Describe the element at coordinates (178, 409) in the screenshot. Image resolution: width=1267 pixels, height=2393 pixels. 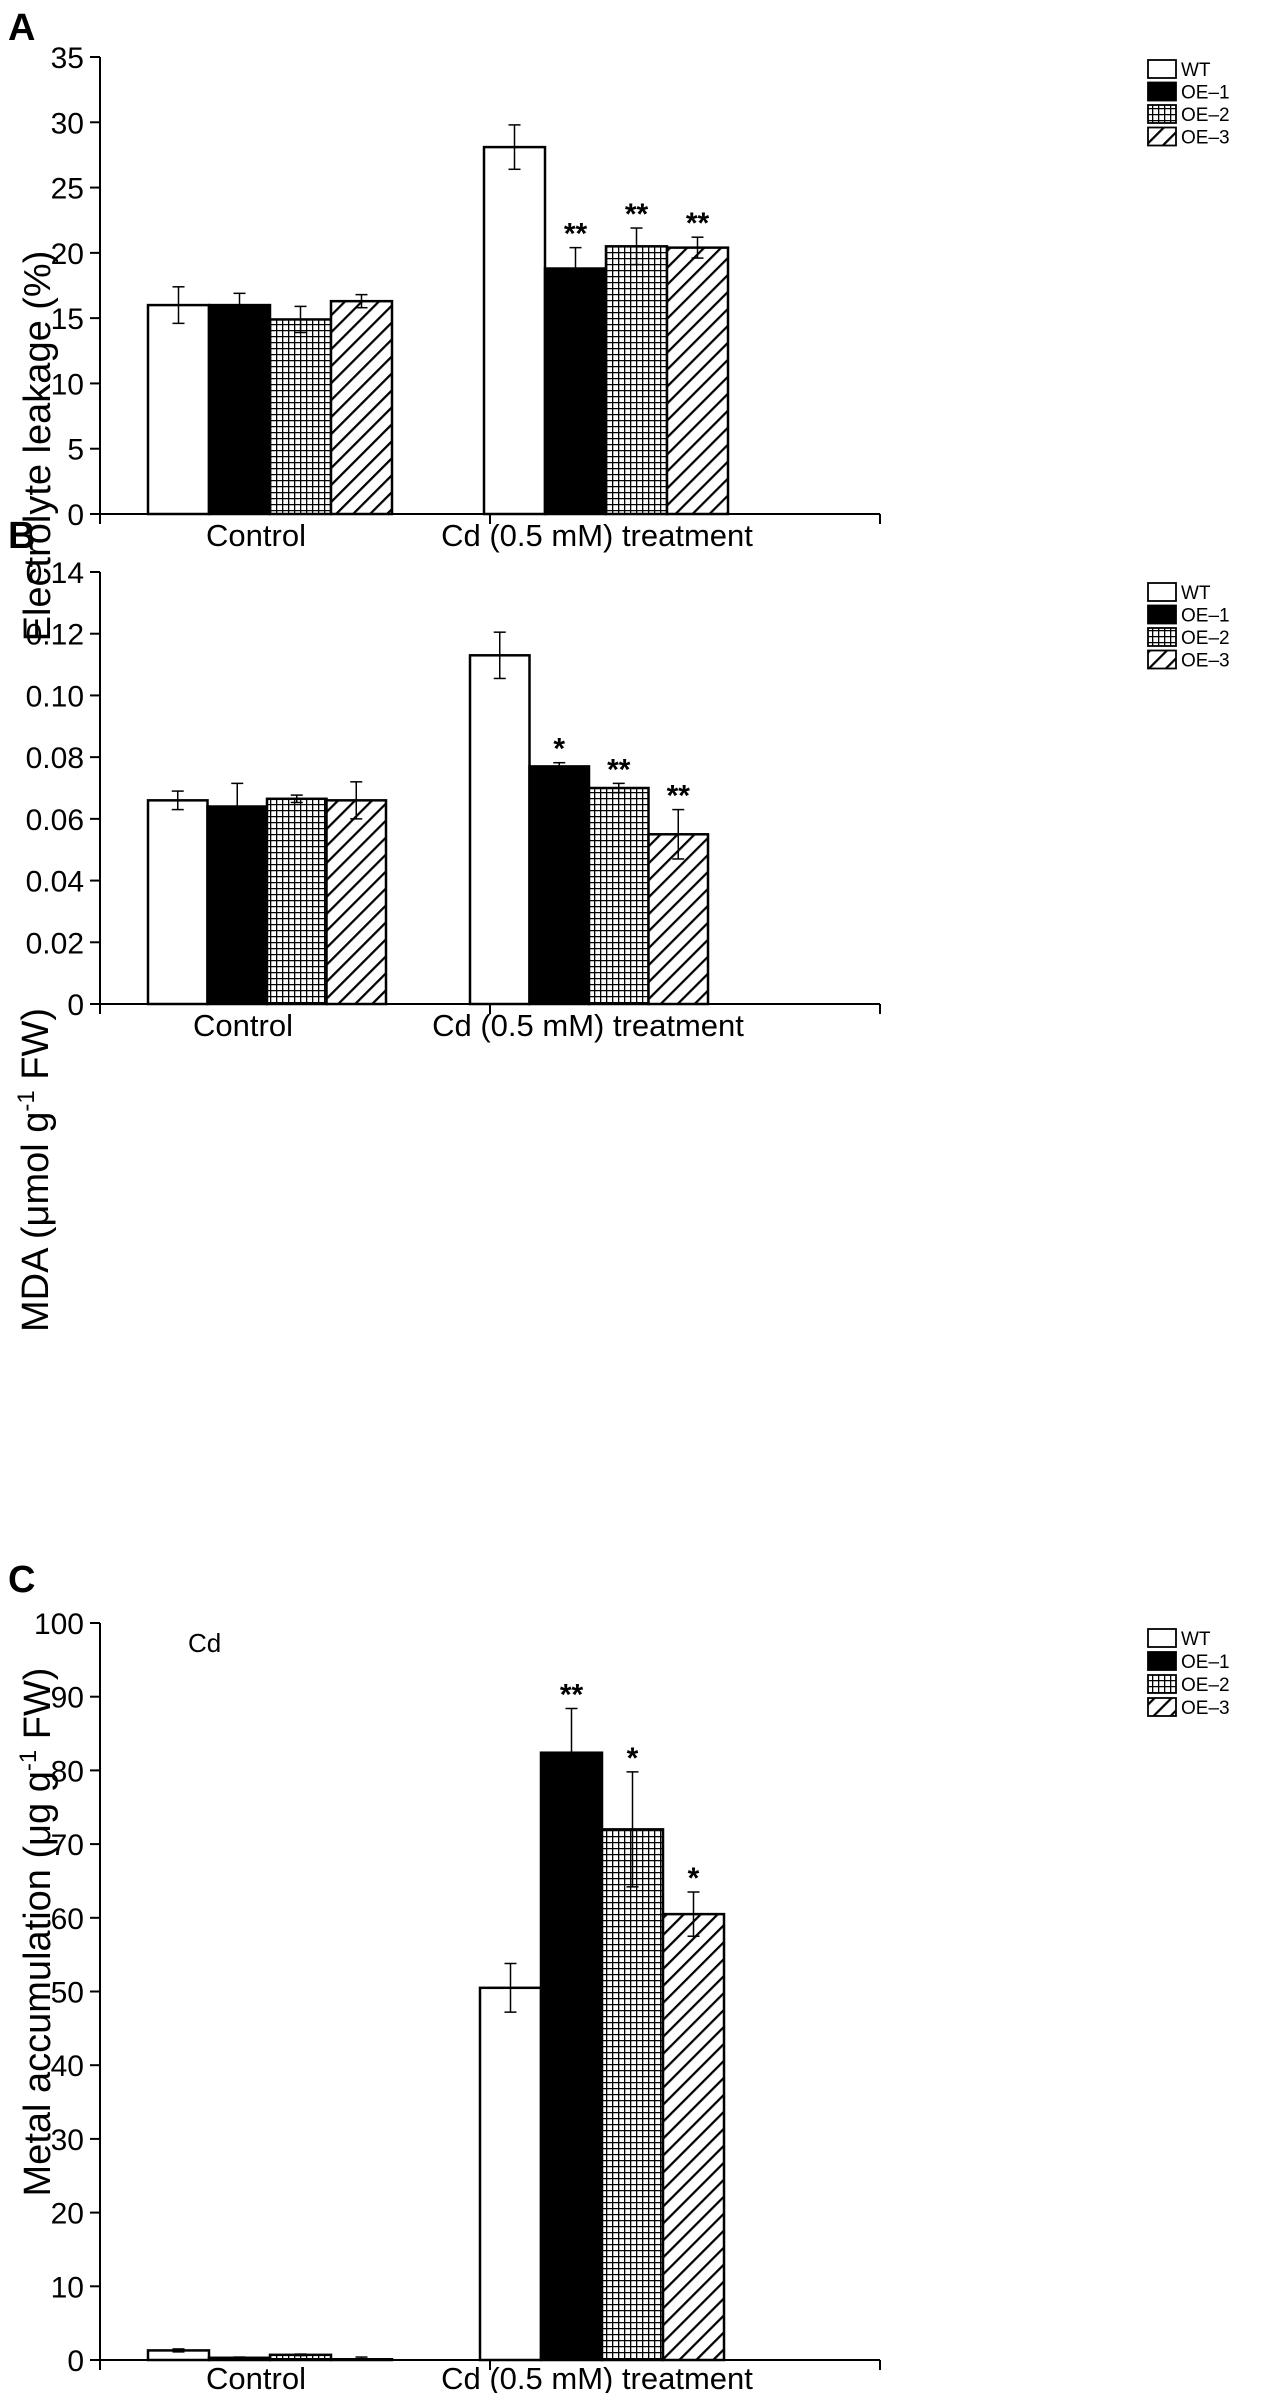
I see `bar-wt-control` at that location.